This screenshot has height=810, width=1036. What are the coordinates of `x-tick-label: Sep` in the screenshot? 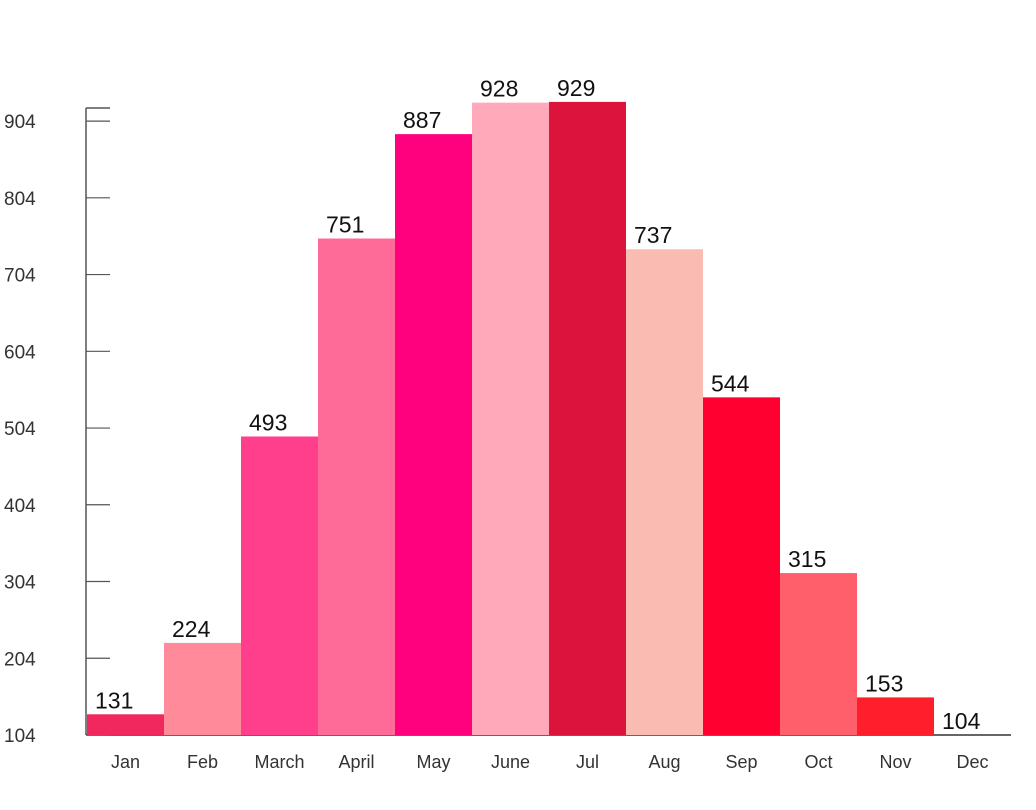 It's located at (741, 762).